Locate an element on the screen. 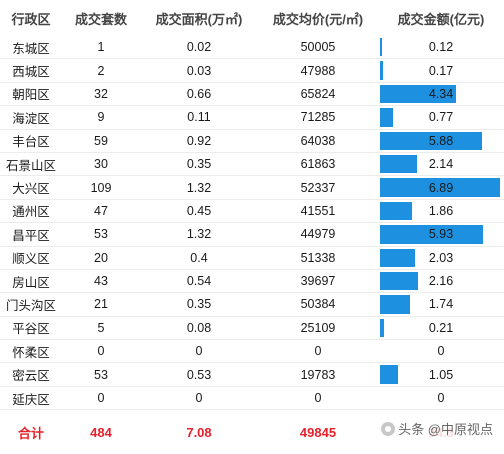  amount-cell: 0.21 is located at coordinates (441, 328).